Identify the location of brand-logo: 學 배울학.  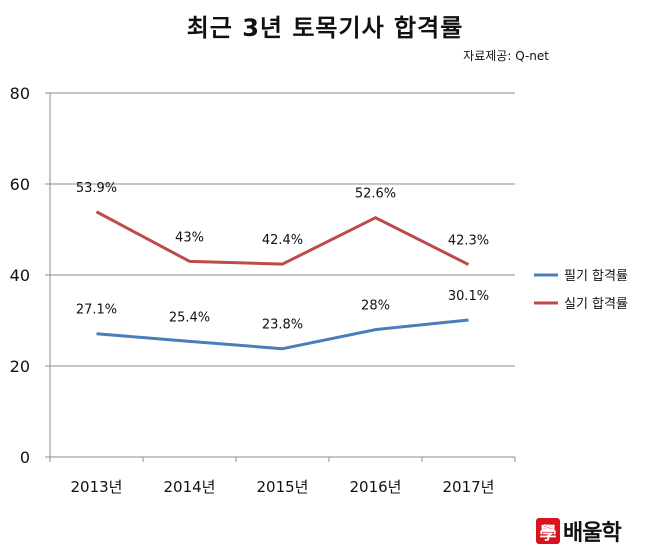
(579, 531).